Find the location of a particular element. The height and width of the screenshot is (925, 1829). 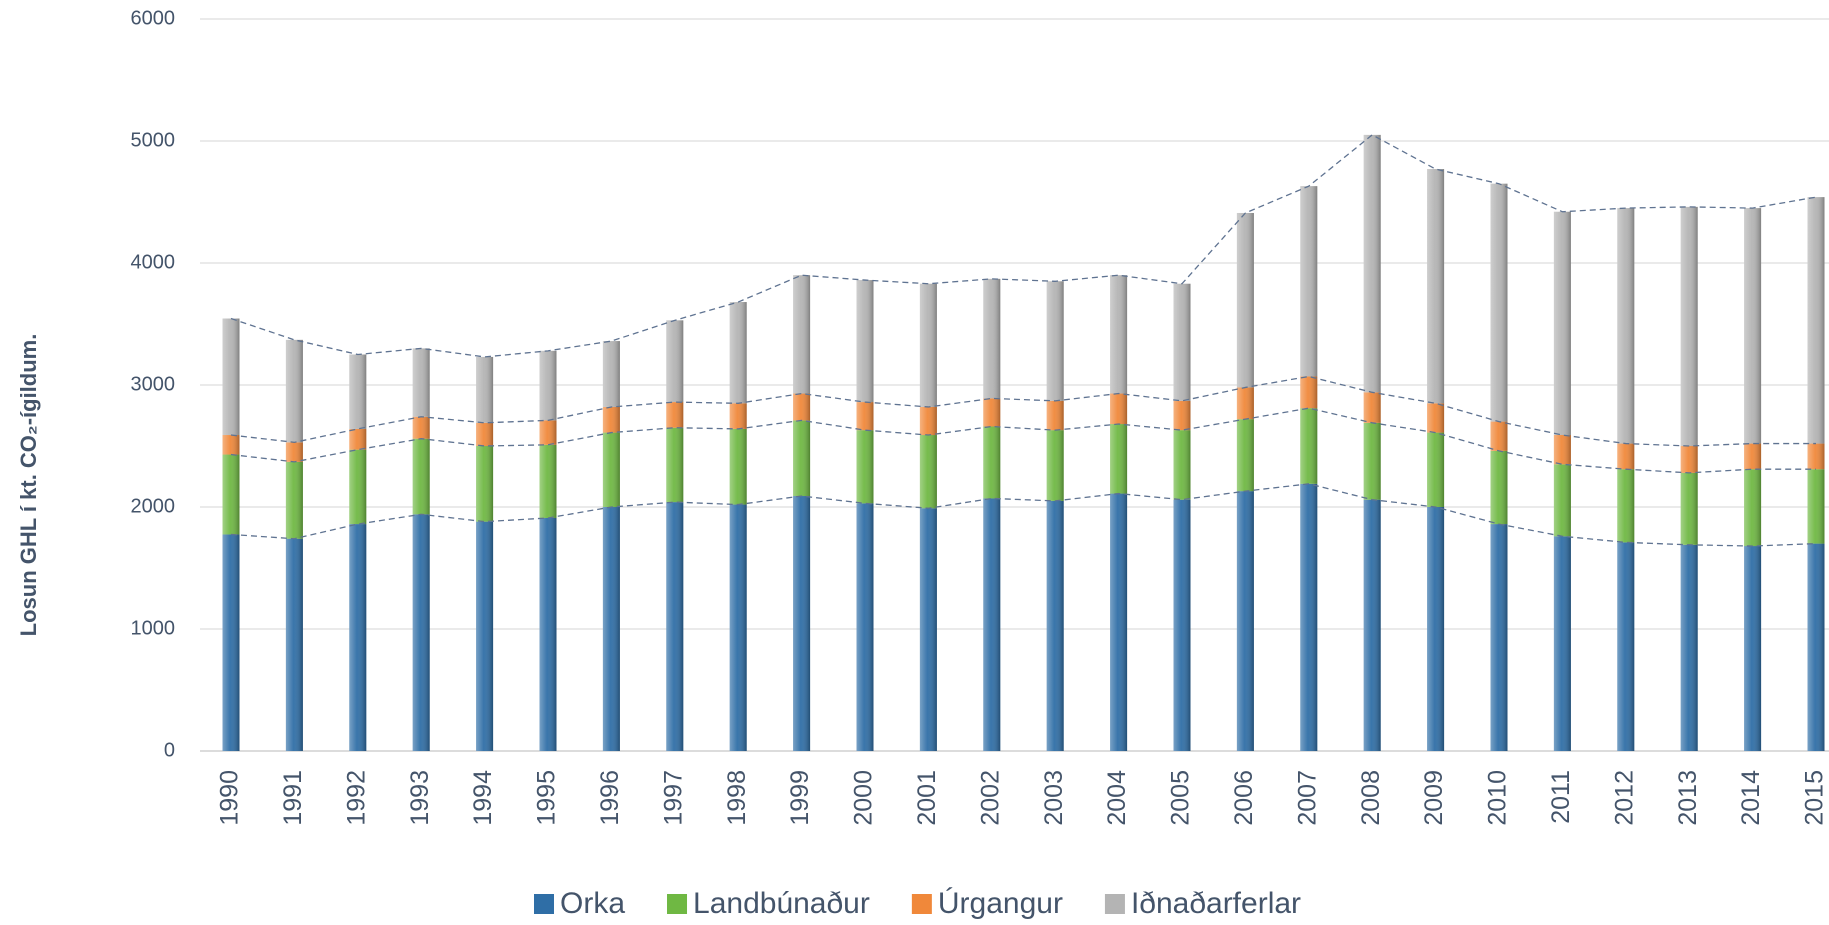

y-tick-label: 3000 is located at coordinates (153, 384).